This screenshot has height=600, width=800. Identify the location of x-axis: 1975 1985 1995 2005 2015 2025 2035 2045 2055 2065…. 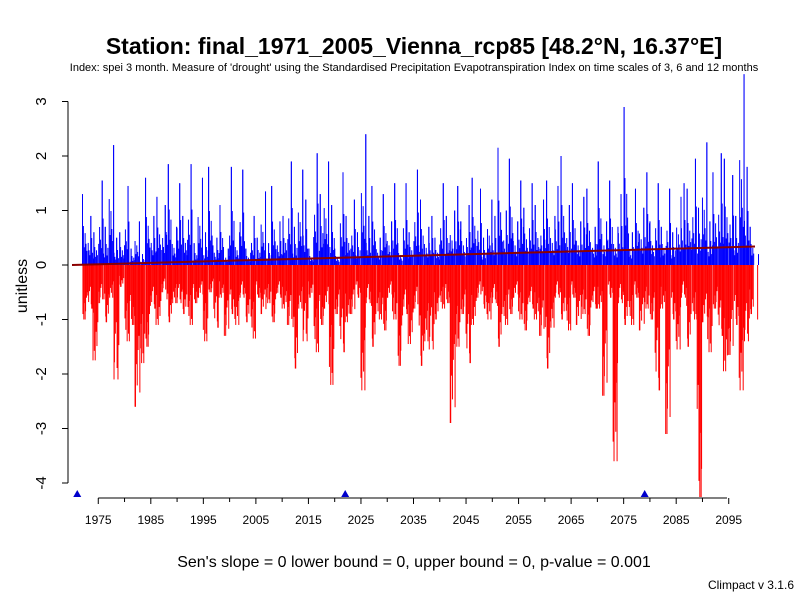
(413, 512).